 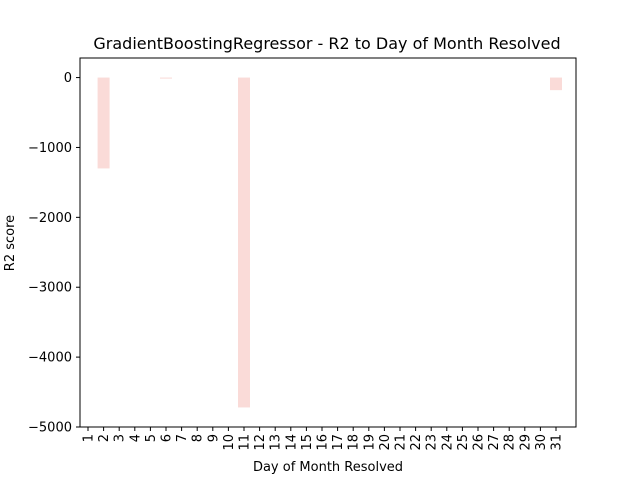 I want to click on x-tick-label: 26, so click(x=479, y=442).